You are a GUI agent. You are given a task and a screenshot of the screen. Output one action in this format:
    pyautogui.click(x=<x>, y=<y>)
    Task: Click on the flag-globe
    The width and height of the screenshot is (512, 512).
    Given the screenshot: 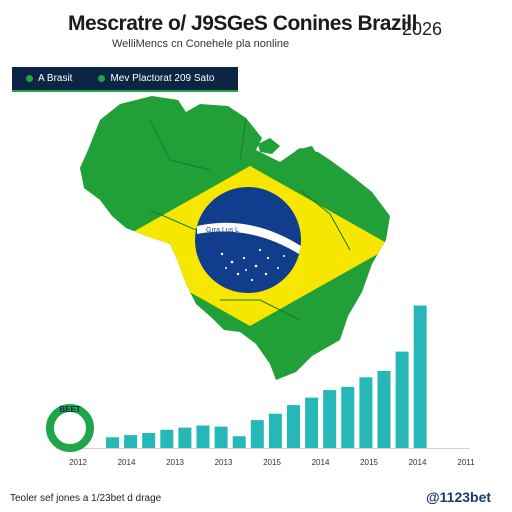 What is the action you would take?
    pyautogui.click(x=248, y=240)
    